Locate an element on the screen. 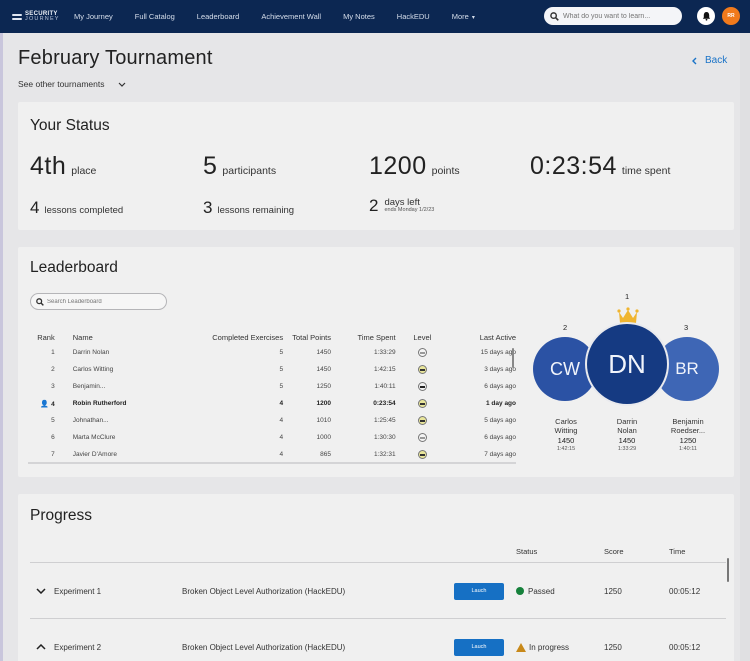  col-time-spent: Time Spent is located at coordinates (376, 337).